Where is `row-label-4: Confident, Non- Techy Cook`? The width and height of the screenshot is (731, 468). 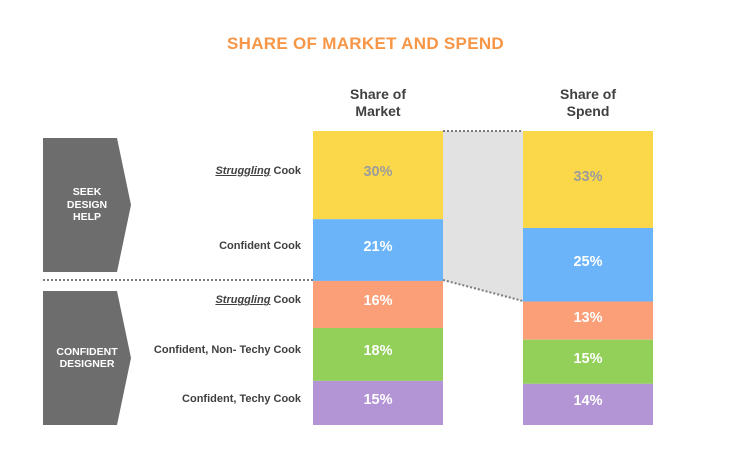
row-label-4: Confident, Non- Techy Cook is located at coordinates (227, 350).